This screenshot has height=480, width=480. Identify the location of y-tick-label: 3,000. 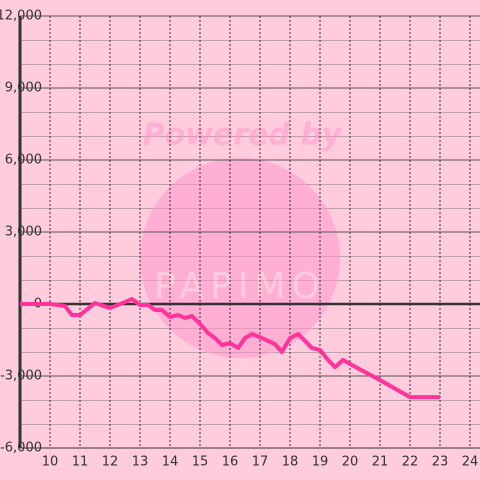
(23, 232).